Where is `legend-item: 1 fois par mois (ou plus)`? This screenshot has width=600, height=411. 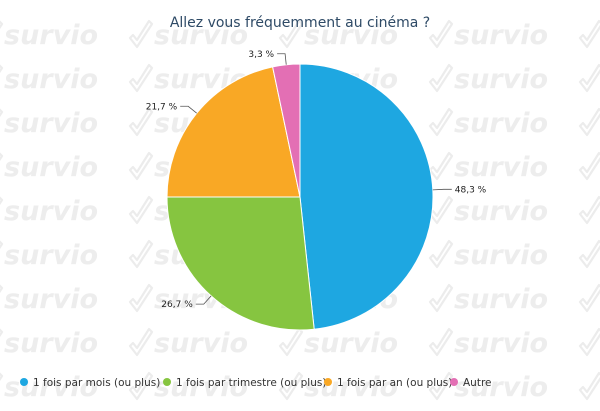 legend-item: 1 fois par mois (ou plus) is located at coordinates (90, 383).